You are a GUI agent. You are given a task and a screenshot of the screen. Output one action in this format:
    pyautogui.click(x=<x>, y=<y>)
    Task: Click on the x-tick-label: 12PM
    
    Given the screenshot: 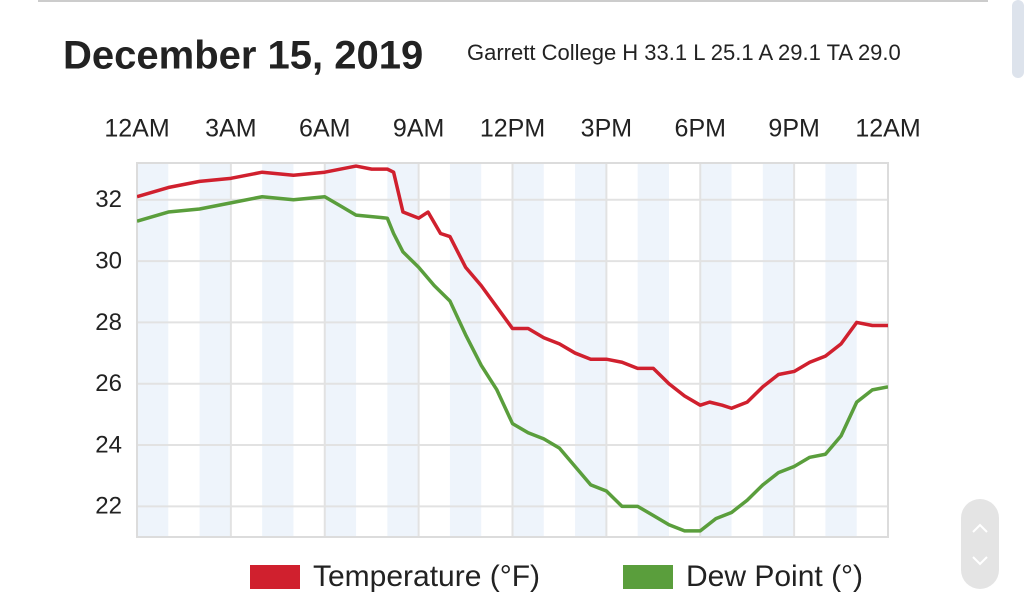 What is the action you would take?
    pyautogui.click(x=512, y=129)
    